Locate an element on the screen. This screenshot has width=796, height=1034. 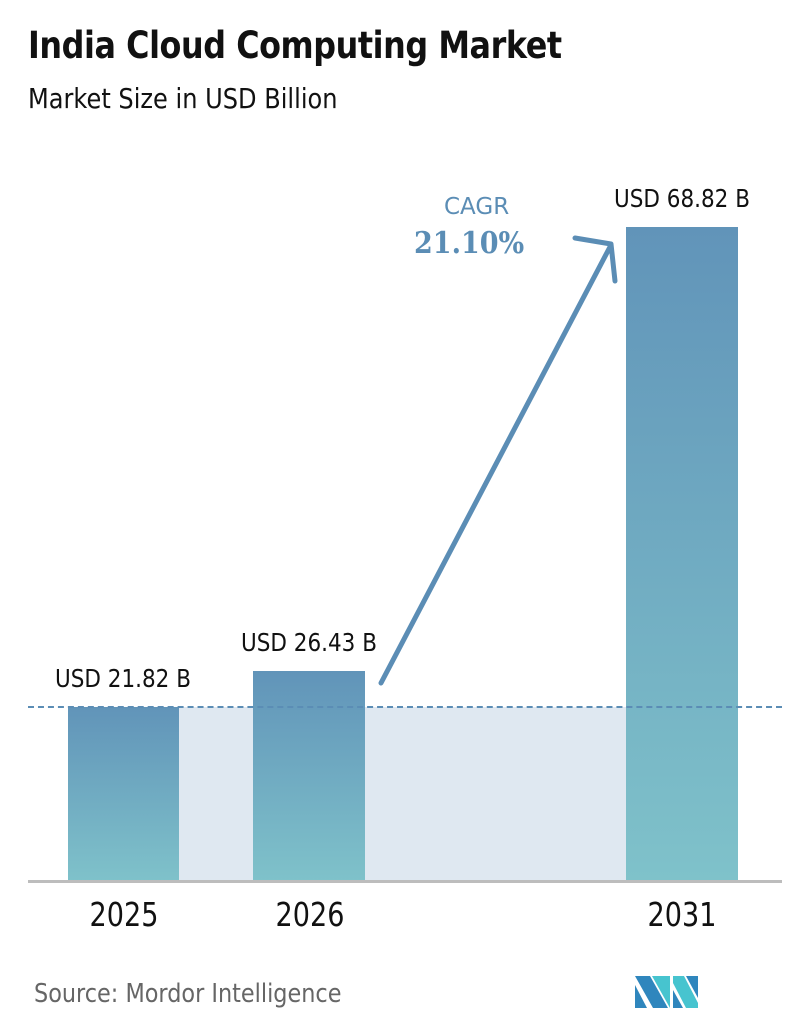
cagr-label: CAGR is located at coordinates (477, 207).